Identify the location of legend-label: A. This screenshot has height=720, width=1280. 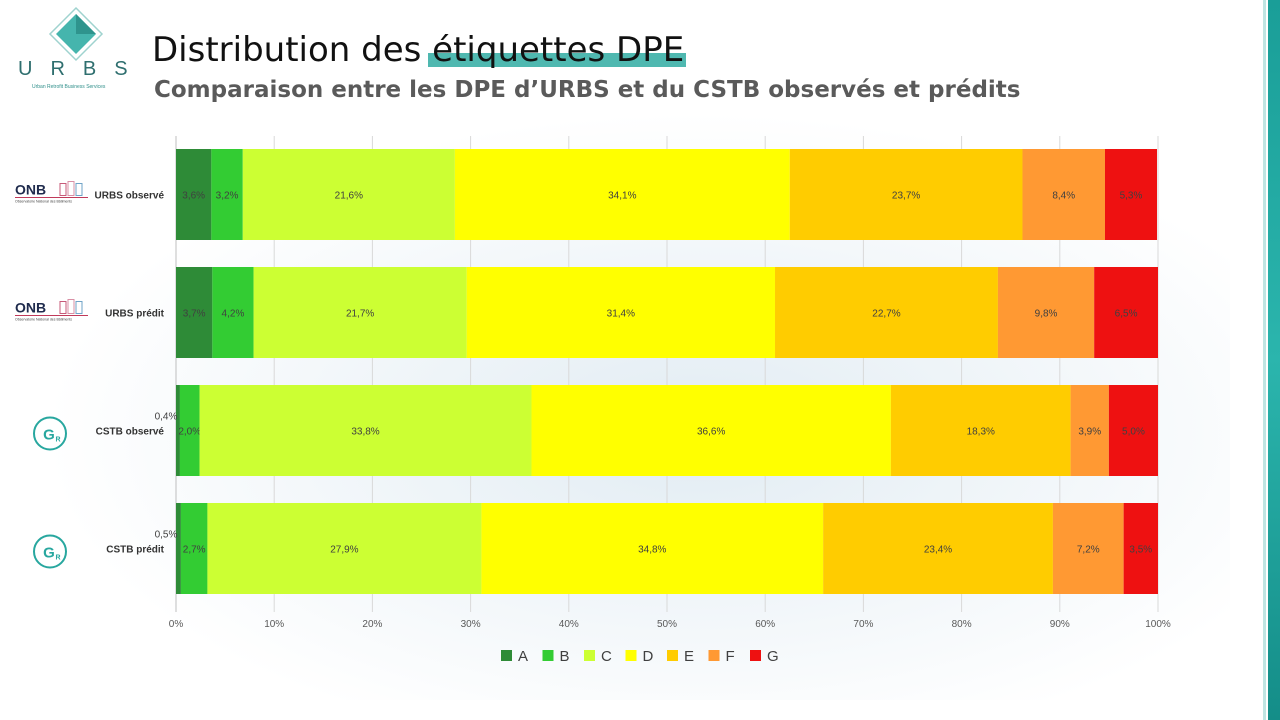
(523, 656).